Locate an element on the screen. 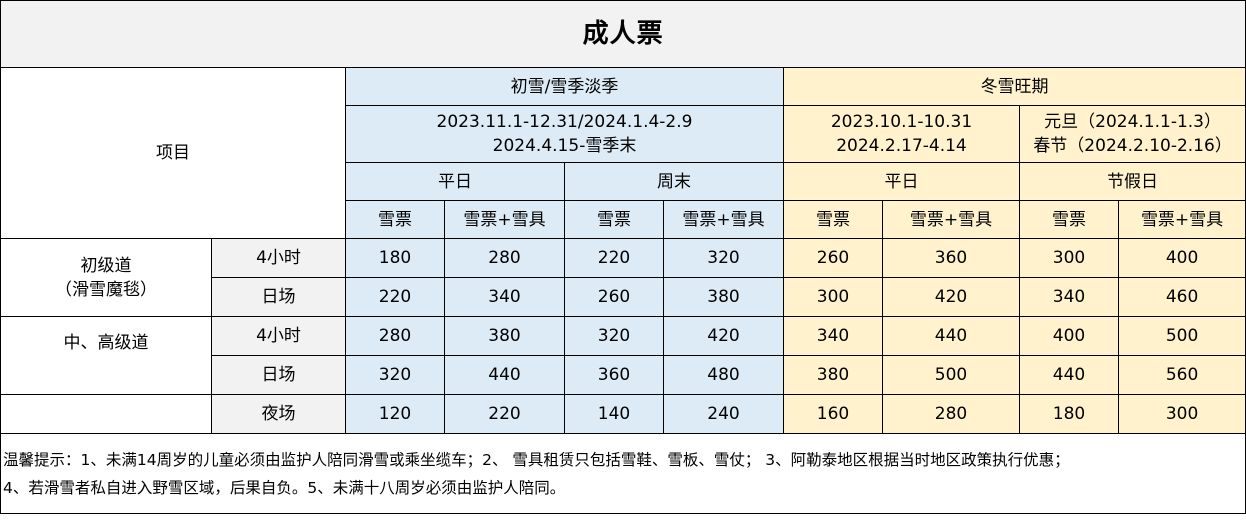 This screenshot has height=528, width=1246. price-cell: 560 is located at coordinates (1181, 375).